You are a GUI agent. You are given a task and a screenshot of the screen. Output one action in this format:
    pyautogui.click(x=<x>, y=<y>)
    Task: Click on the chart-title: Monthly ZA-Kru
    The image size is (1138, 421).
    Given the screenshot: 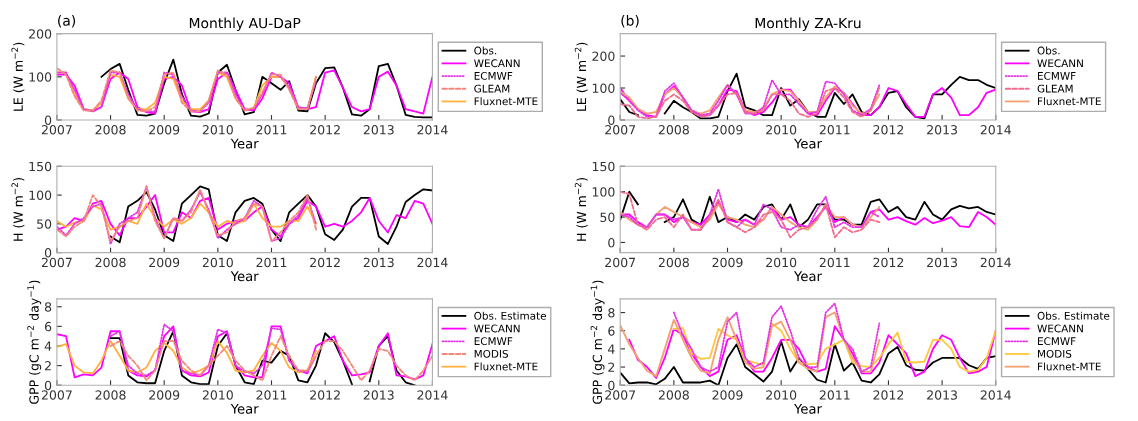 What is the action you would take?
    pyautogui.click(x=808, y=24)
    